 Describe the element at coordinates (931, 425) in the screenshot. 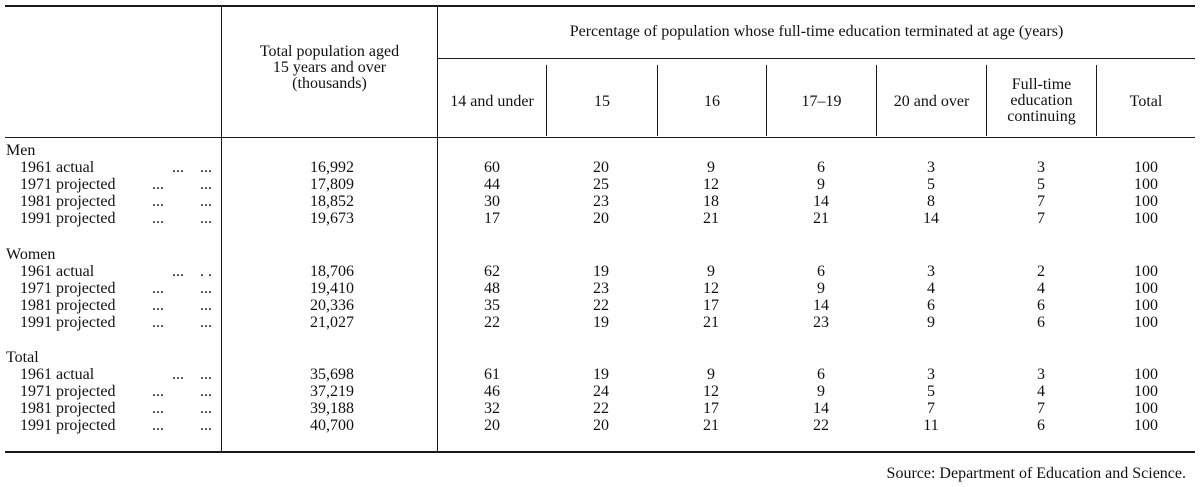

I see `percentage-cell: 11` at that location.